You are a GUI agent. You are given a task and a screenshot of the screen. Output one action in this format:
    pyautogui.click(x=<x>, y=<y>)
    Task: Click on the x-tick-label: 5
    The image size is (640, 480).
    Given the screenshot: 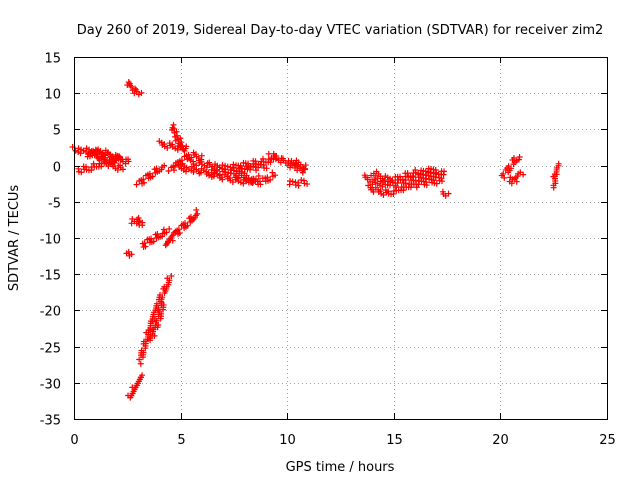 What is the action you would take?
    pyautogui.click(x=181, y=440)
    